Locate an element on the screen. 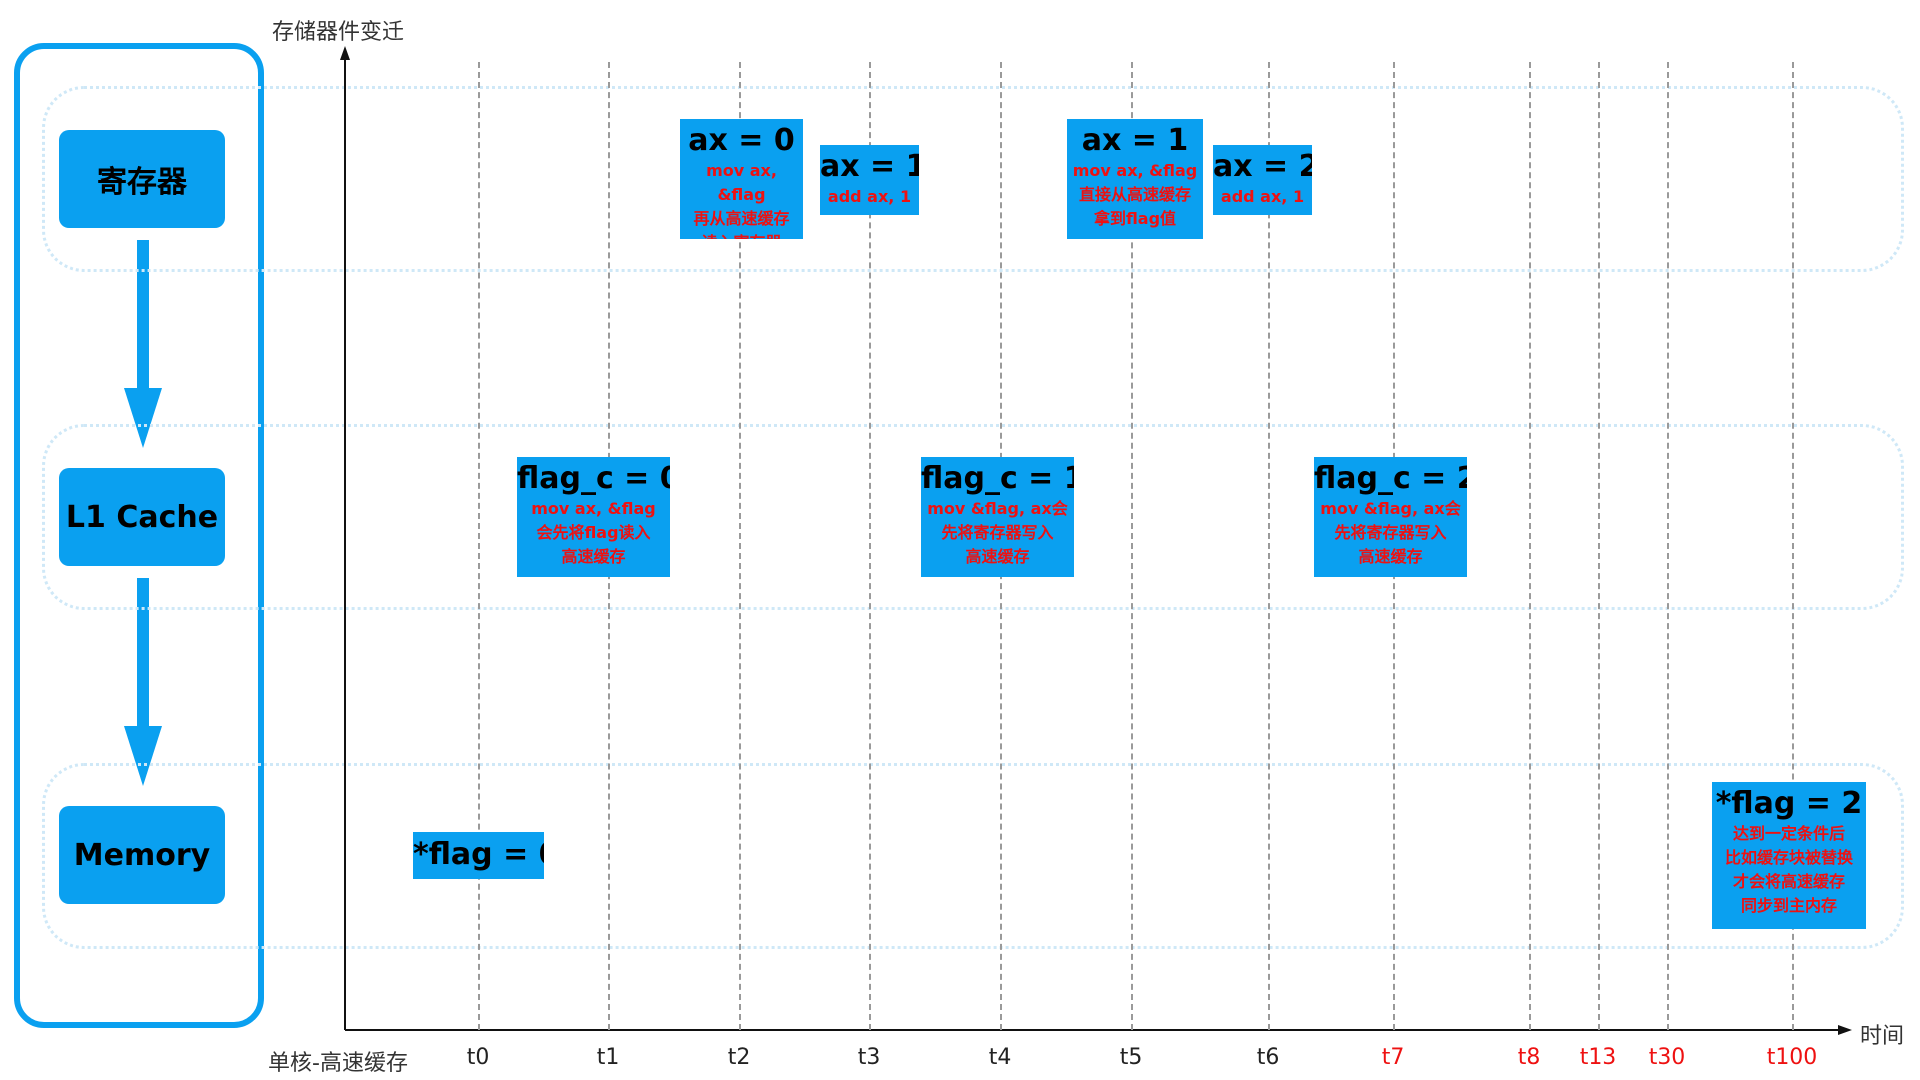 This screenshot has width=1920, height=1080. state-card-reg-t3: ax = 1 add ax, 1 is located at coordinates (869, 180).